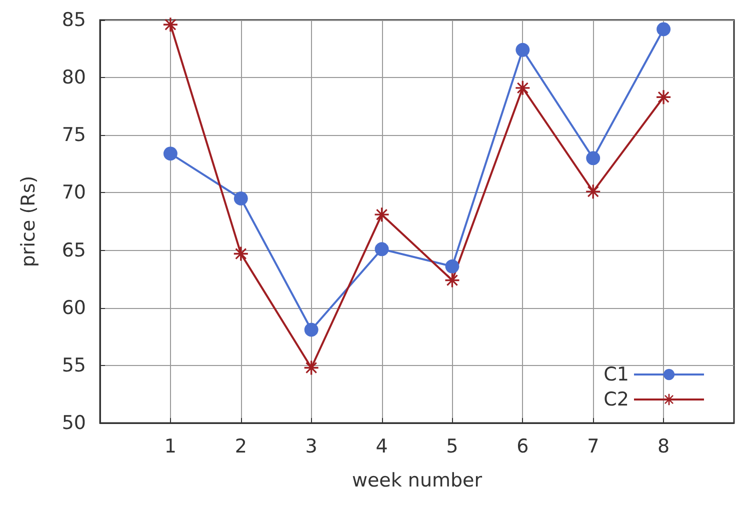 Image resolution: width=738 pixels, height=506 pixels. Describe the element at coordinates (74, 365) in the screenshot. I see `y-tick-label: 55` at that location.